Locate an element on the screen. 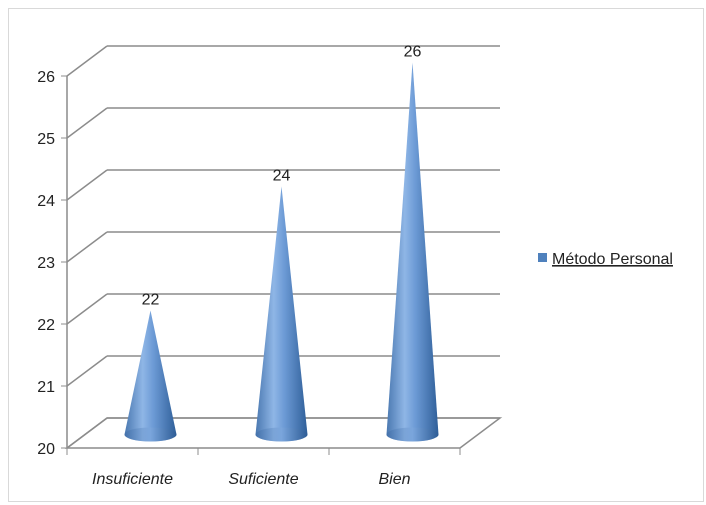  y-tick-label: 26 is located at coordinates (46, 77).